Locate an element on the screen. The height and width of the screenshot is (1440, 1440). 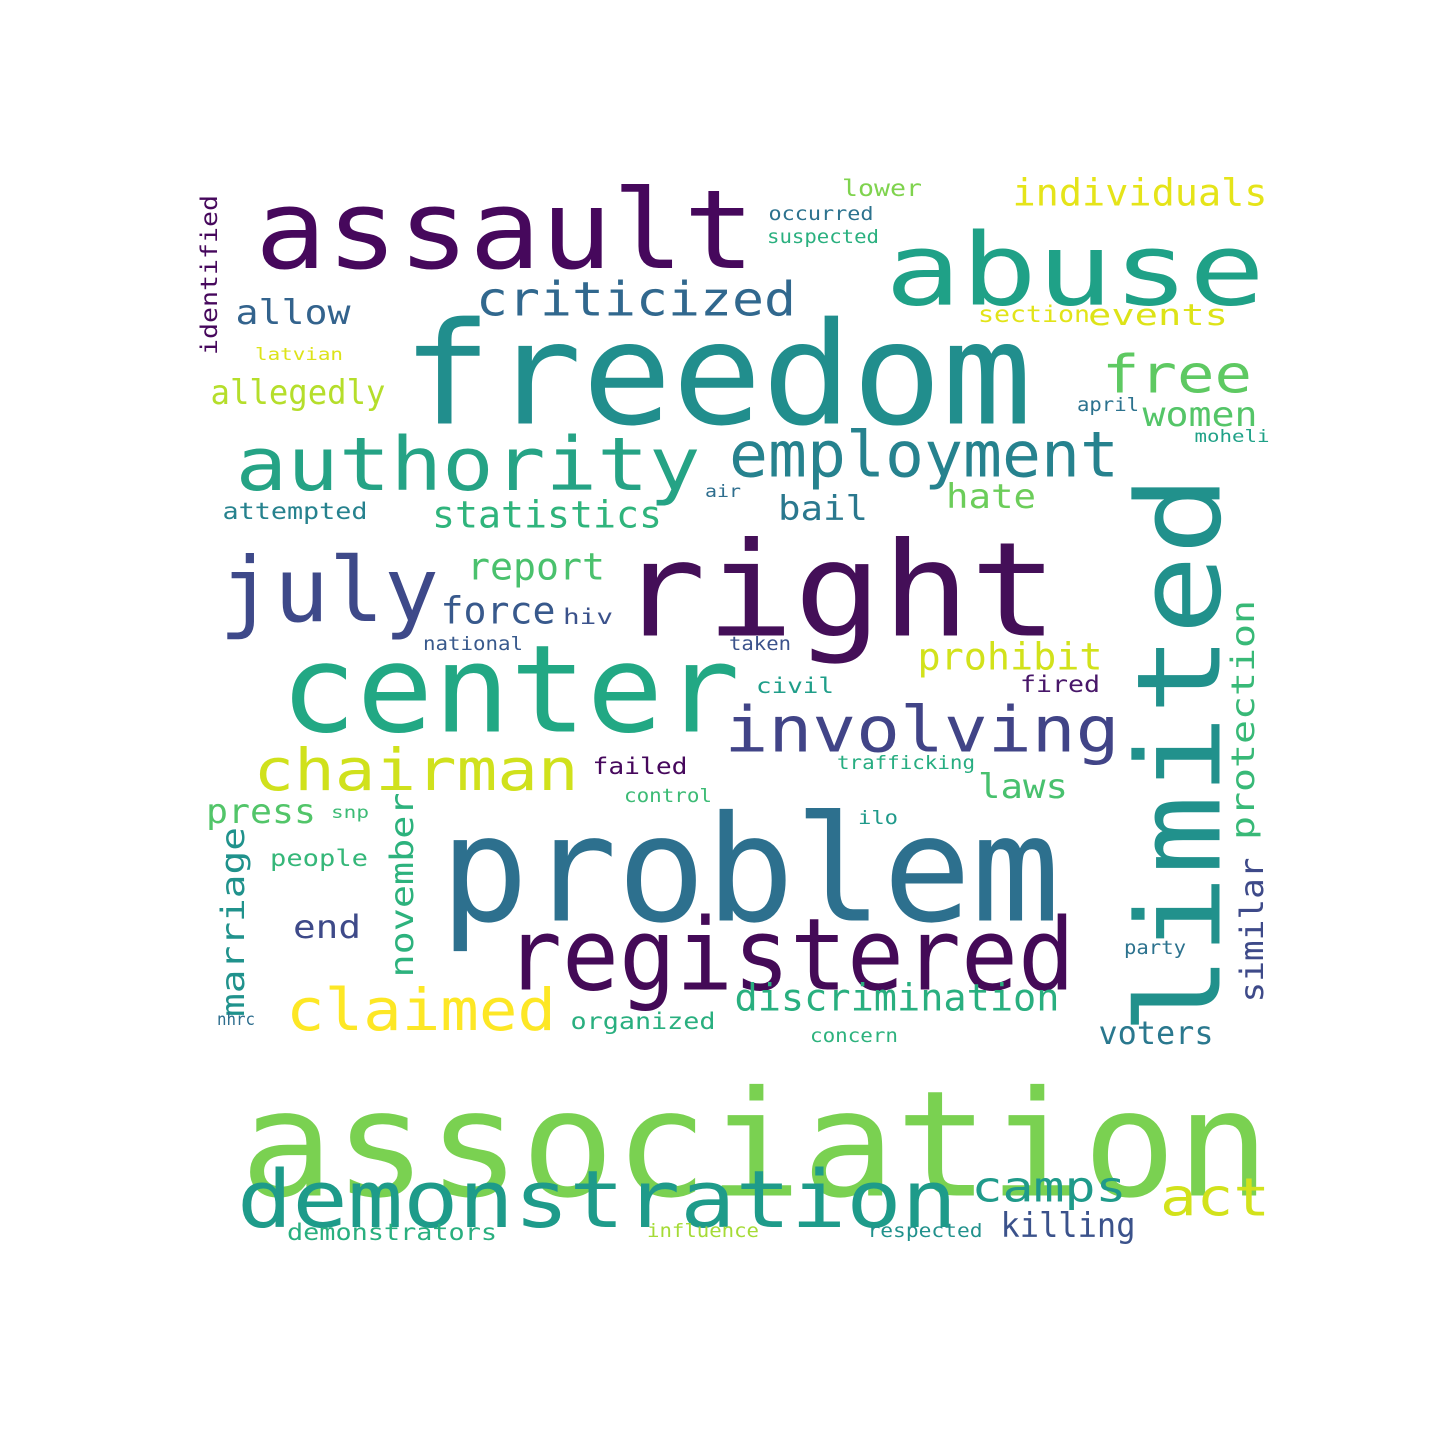
word-july: july is located at coordinates (329, 590).